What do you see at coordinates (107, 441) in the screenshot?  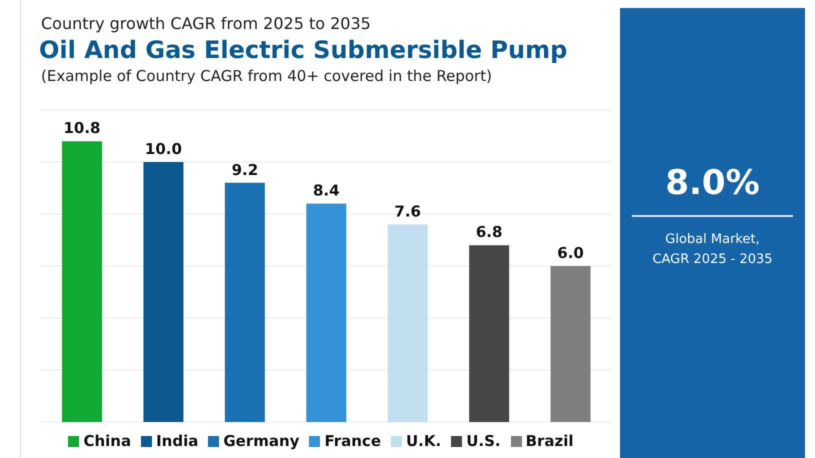 I see `legend-label: China` at bounding box center [107, 441].